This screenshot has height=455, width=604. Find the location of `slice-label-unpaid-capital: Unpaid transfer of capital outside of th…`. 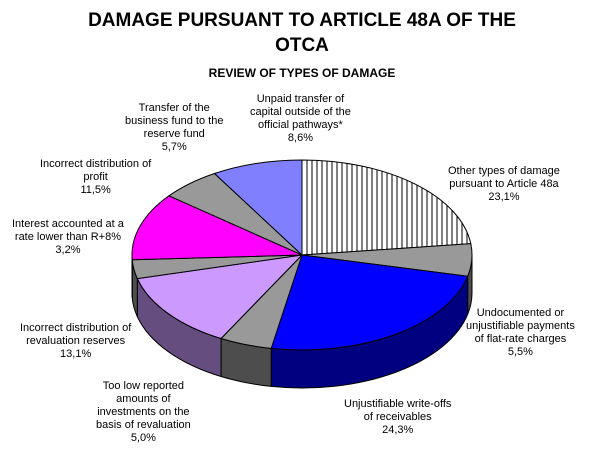

slice-label-unpaid-capital: Unpaid transfer of capital outside of th… is located at coordinates (300, 118).